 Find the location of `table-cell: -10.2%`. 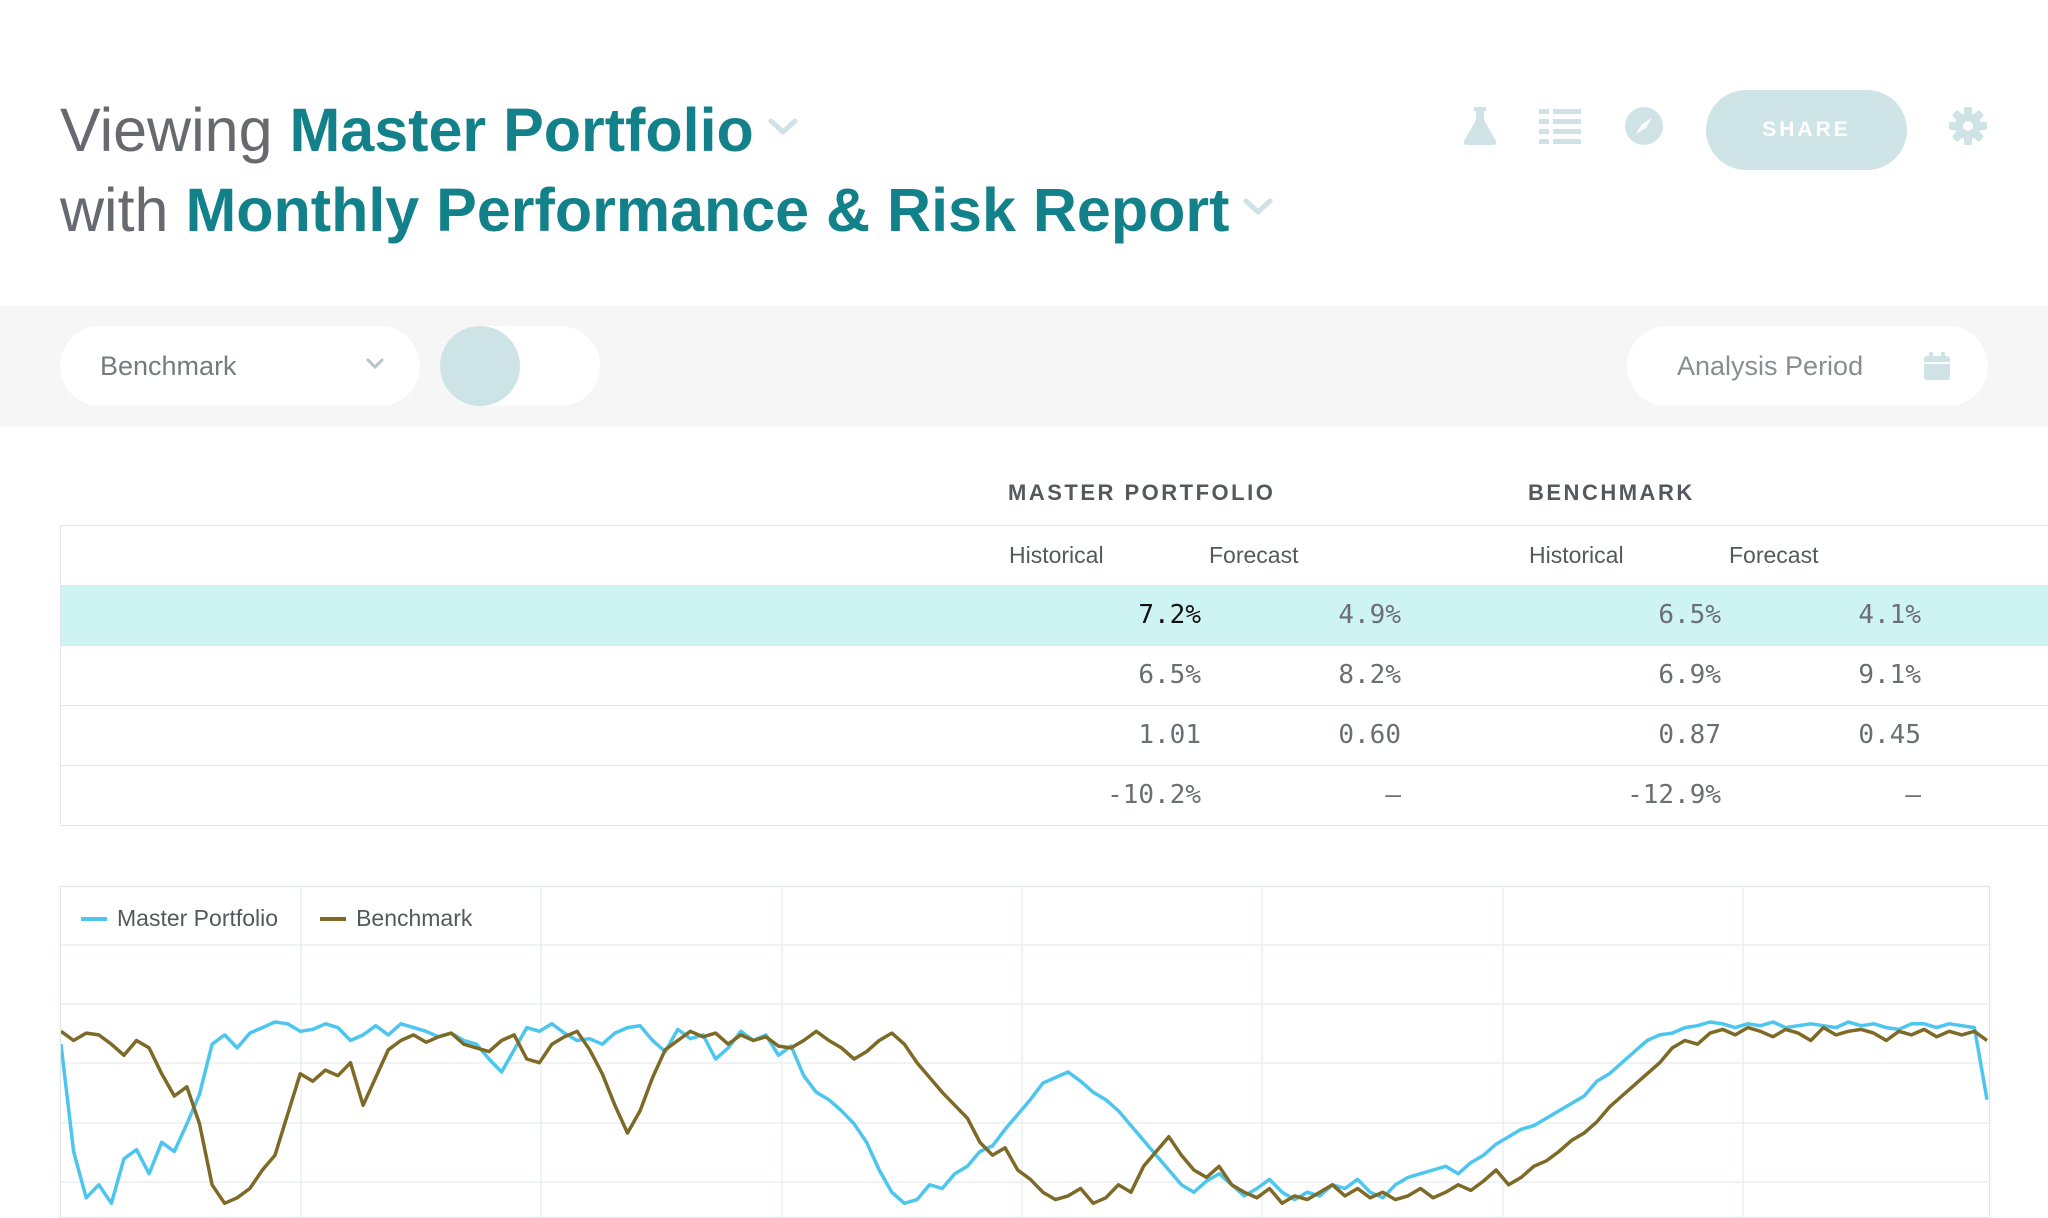

table-cell: -10.2% is located at coordinates (1154, 795).